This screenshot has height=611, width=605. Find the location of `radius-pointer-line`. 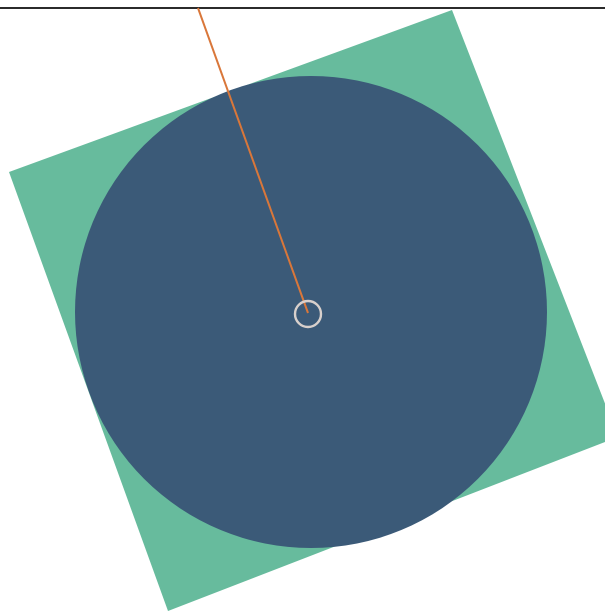

radius-pointer-line is located at coordinates (253, 160).